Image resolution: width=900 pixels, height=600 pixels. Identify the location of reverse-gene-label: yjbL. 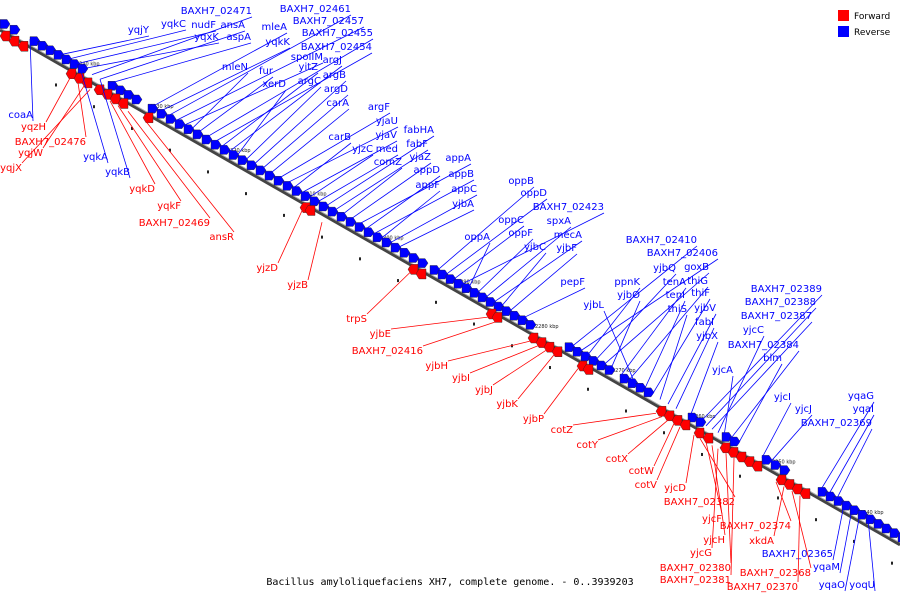
(593, 305).